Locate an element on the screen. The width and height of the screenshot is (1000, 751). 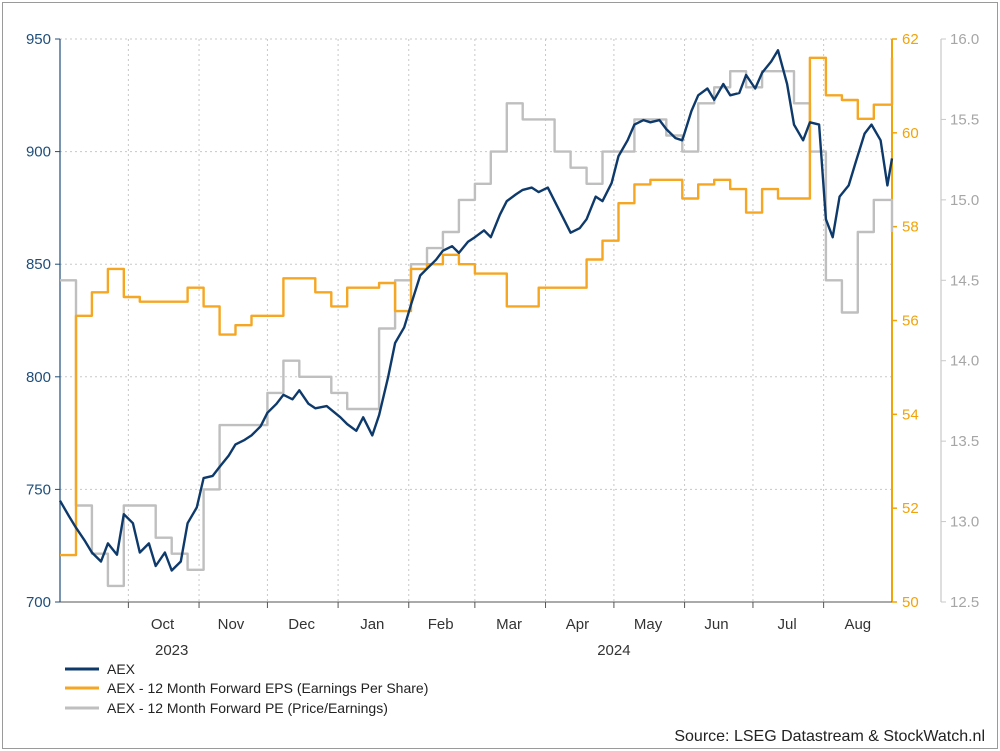
month-tick-label: Jul is located at coordinates (787, 624).